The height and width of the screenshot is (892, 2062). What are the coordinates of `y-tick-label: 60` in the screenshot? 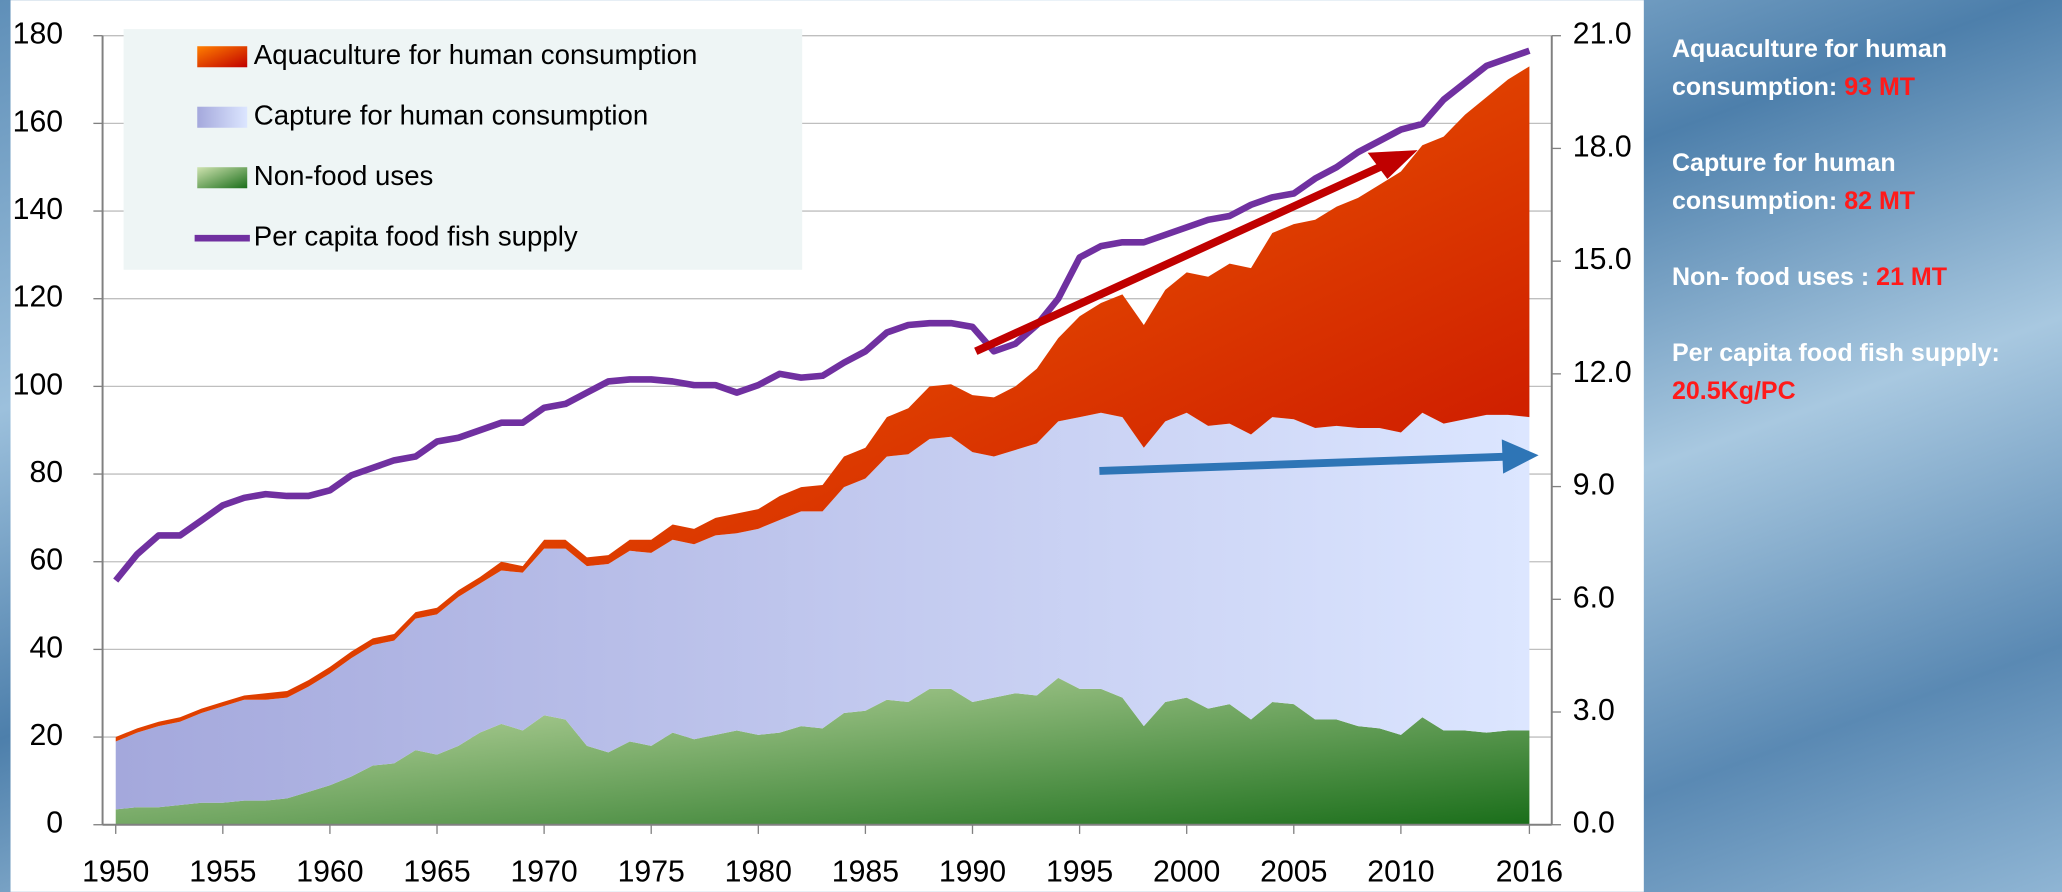 It's located at (46, 560).